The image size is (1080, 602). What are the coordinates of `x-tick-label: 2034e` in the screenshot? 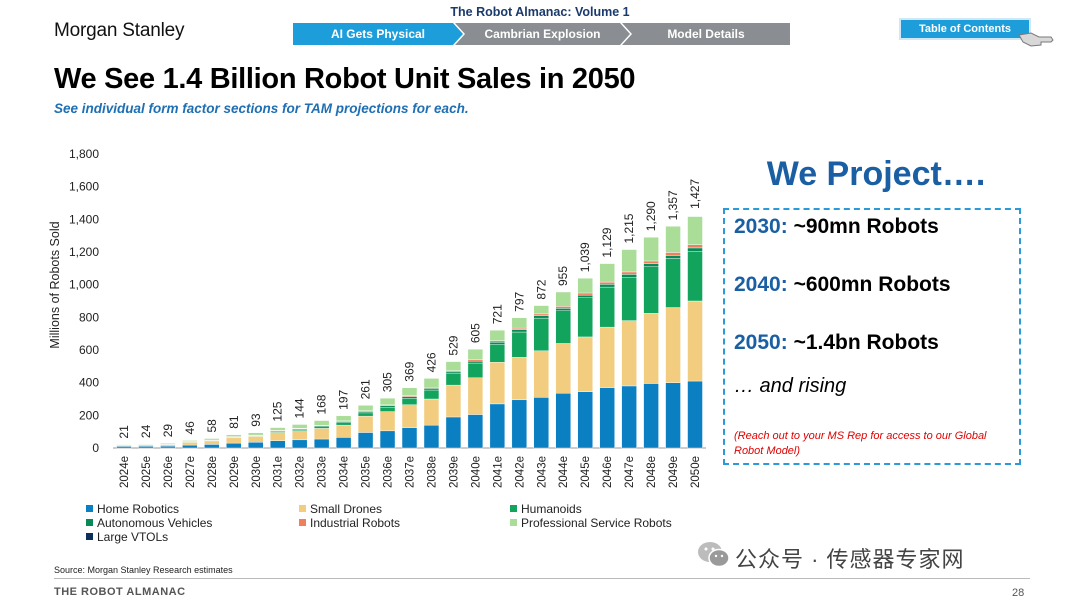 It's located at (345, 472).